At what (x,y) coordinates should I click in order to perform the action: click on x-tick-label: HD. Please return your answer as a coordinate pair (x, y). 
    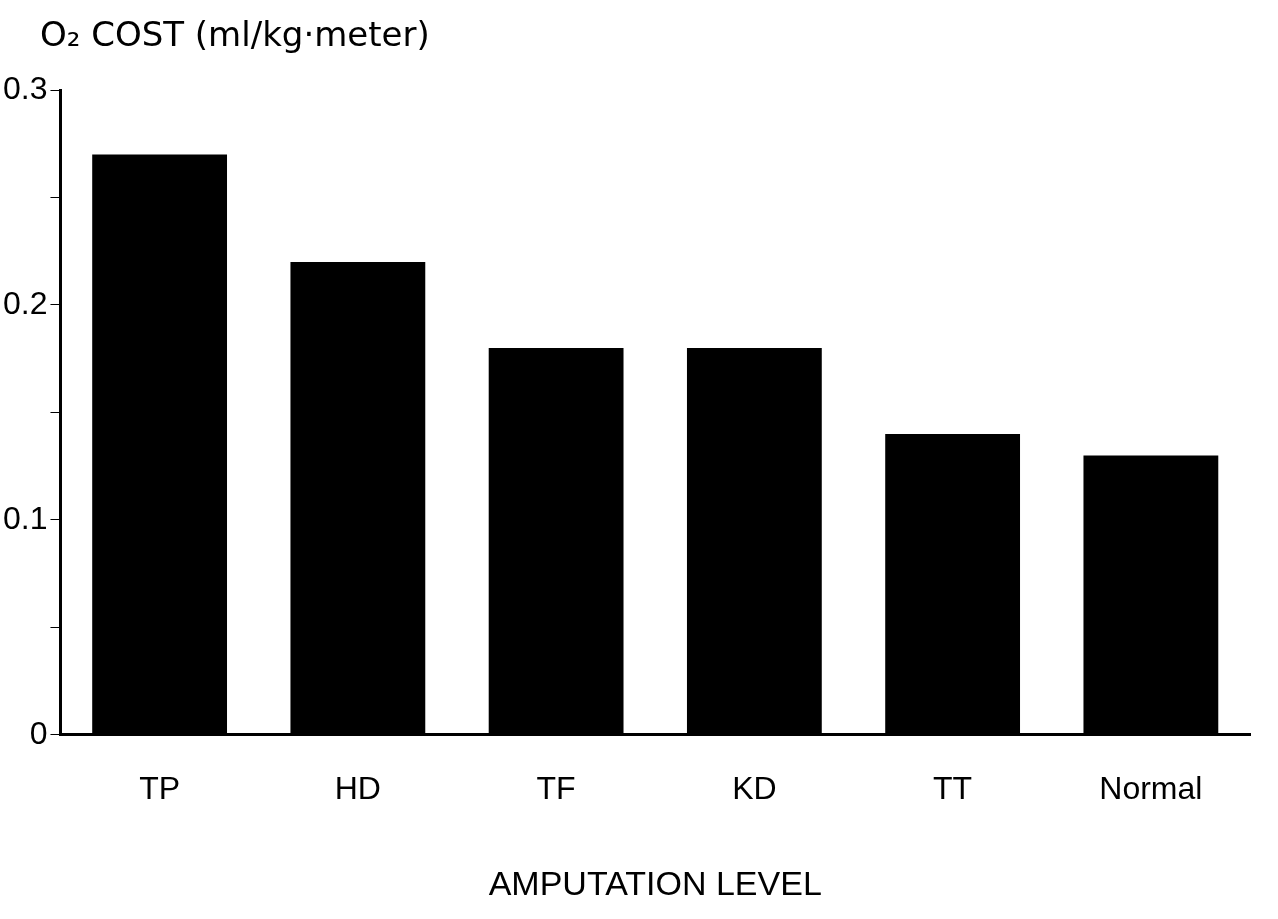
    Looking at the image, I should click on (357, 787).